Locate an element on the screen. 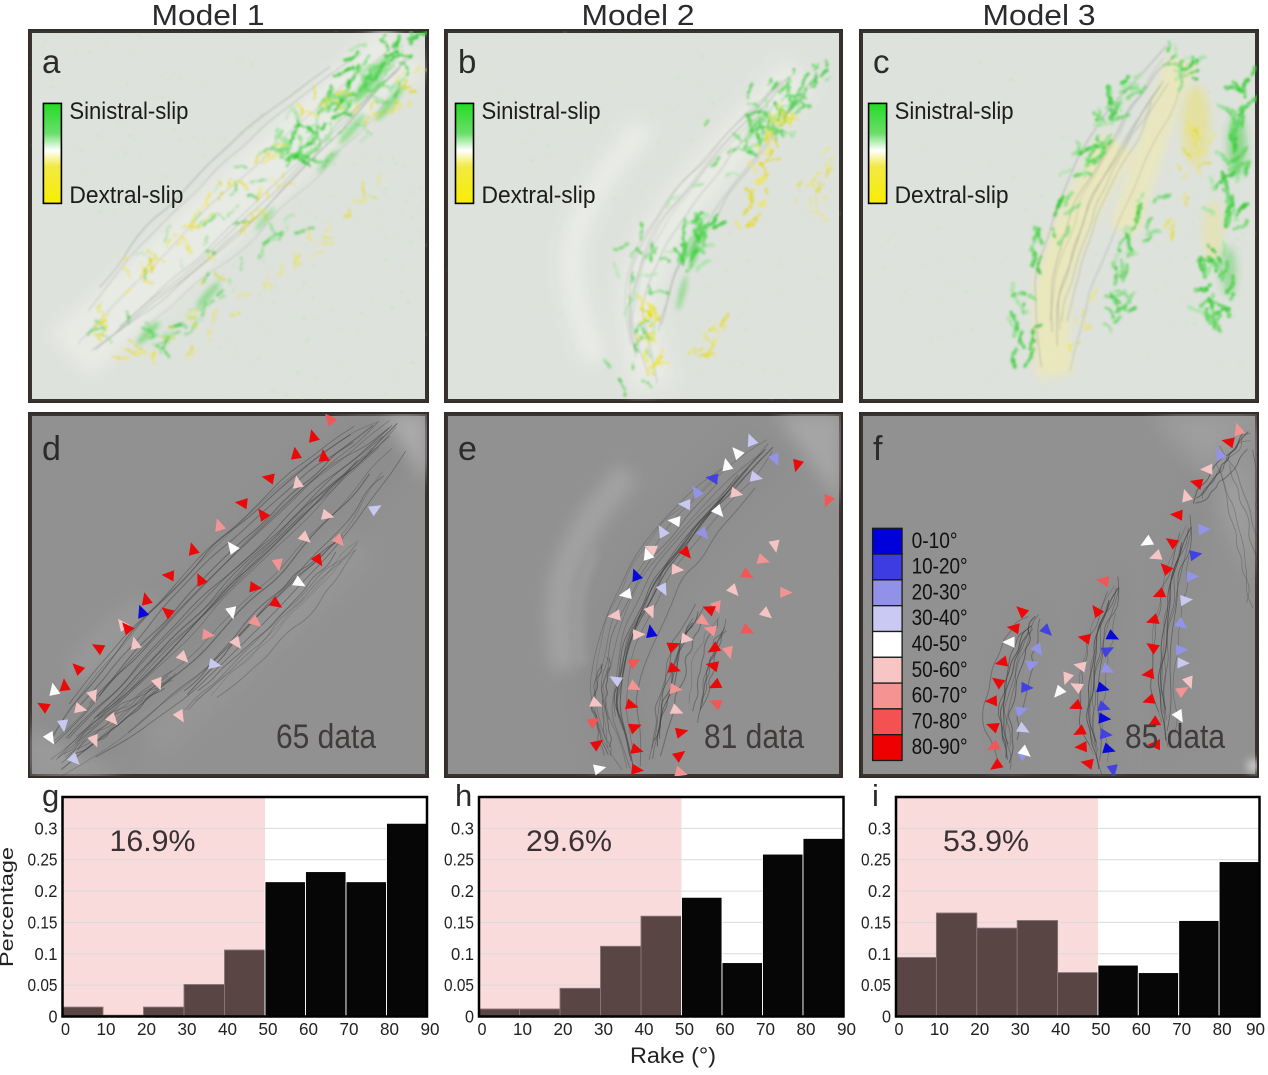  svg-text: a is located at coordinates (51, 61).